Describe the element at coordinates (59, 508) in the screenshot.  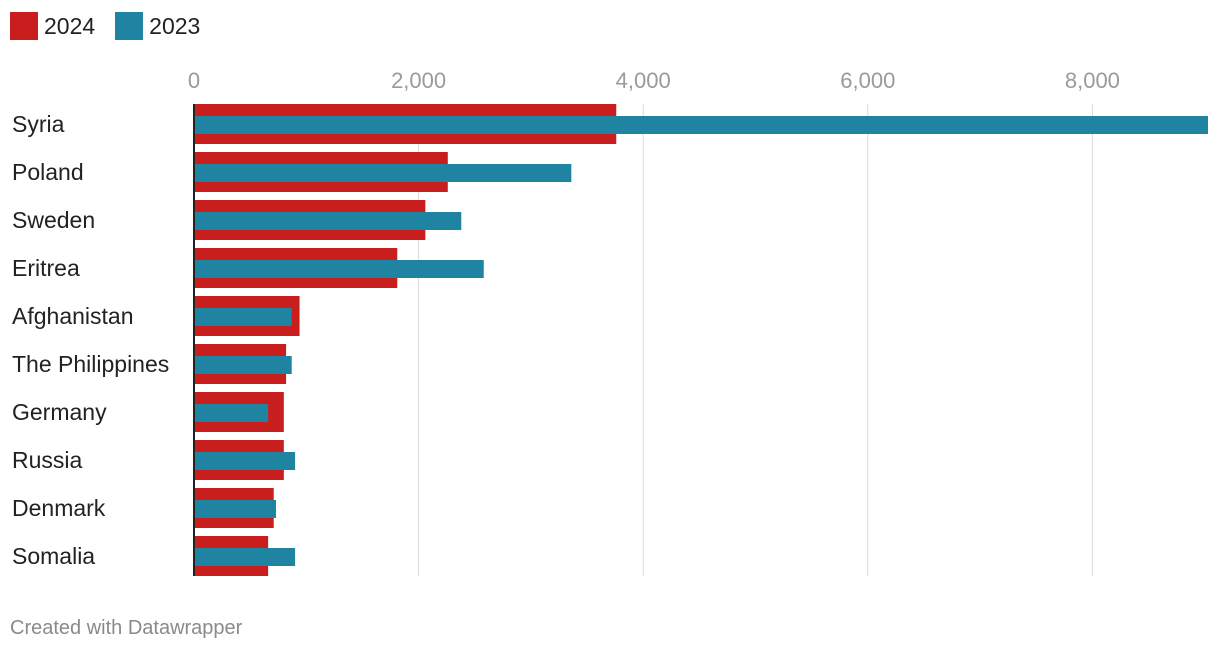
I see `category-label-denmark: Denmark` at that location.